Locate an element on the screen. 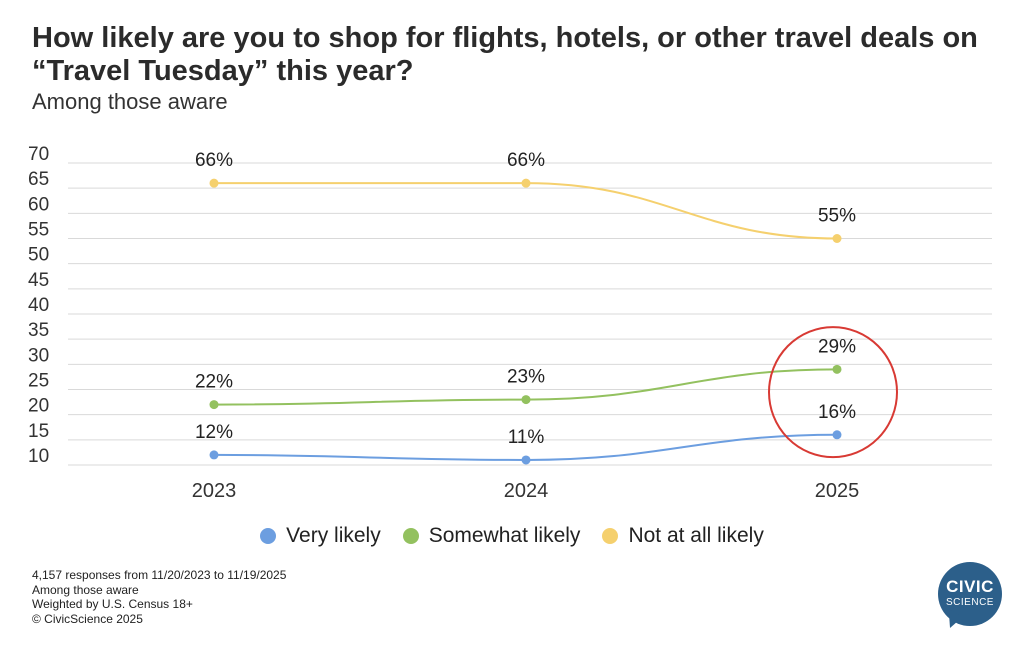 Image resolution: width=1024 pixels, height=646 pixels. logo-text-civic: CIVIC is located at coordinates (970, 586).